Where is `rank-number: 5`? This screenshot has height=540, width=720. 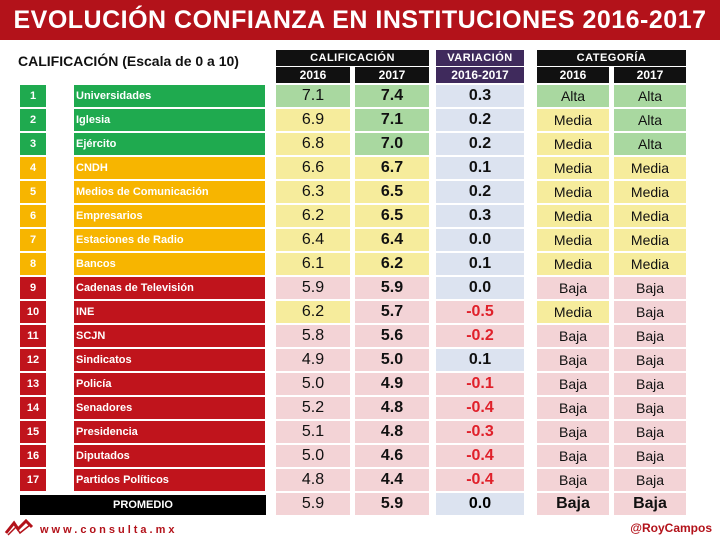
rank-number: 5 is located at coordinates (33, 192).